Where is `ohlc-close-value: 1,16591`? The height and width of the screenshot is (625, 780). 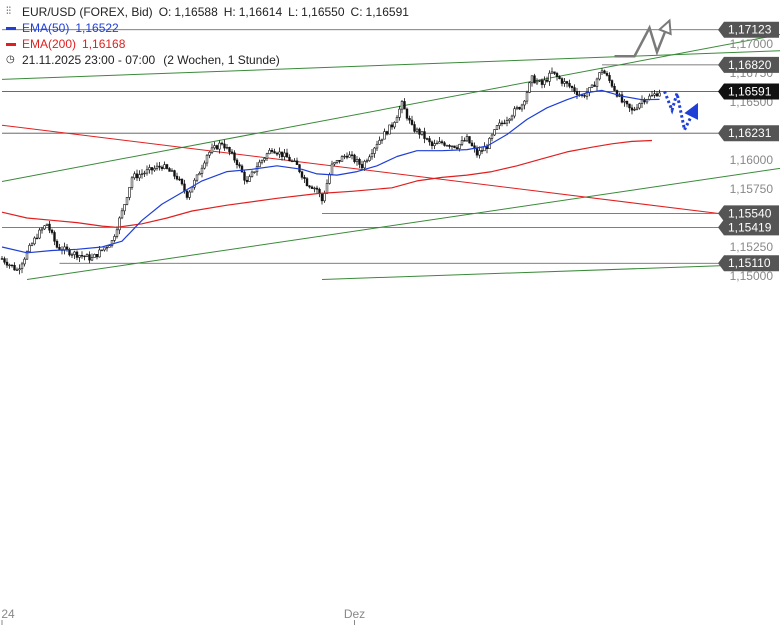
ohlc-close-value: 1,16591 is located at coordinates (387, 12).